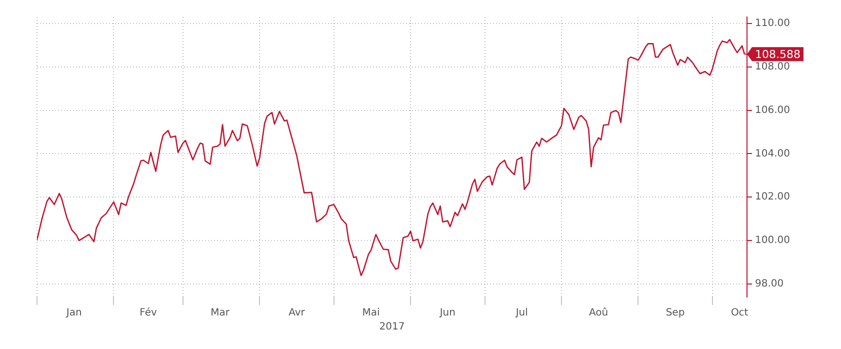 This screenshot has width=841, height=349. Describe the element at coordinates (772, 110) in the screenshot. I see `y-tick-label: 106.00` at that location.